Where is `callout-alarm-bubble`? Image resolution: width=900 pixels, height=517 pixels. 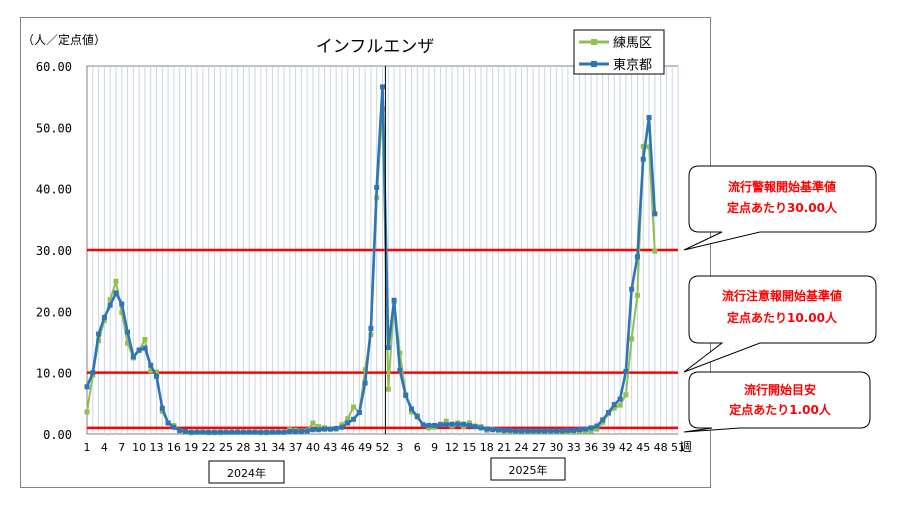 callout-alarm-bubble is located at coordinates (780, 208).